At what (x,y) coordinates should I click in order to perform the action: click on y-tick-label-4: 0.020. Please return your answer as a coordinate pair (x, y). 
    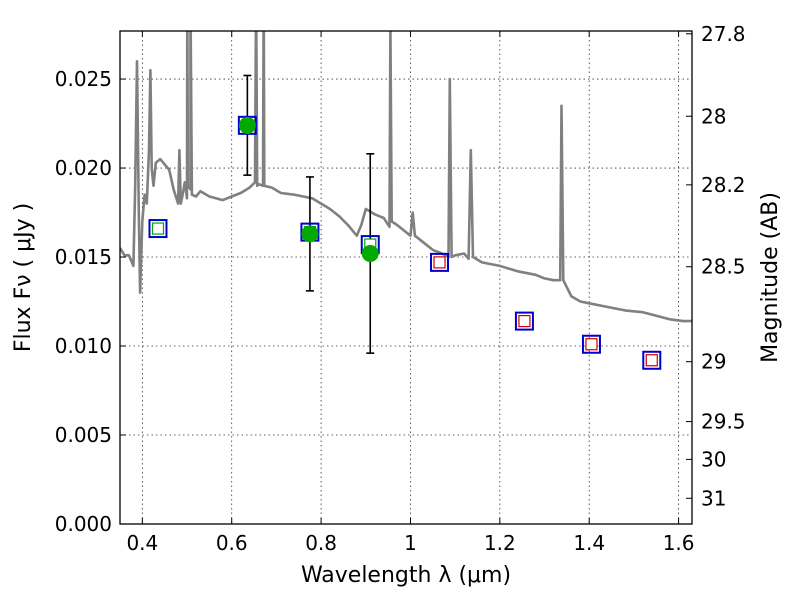
    Looking at the image, I should click on (83, 168).